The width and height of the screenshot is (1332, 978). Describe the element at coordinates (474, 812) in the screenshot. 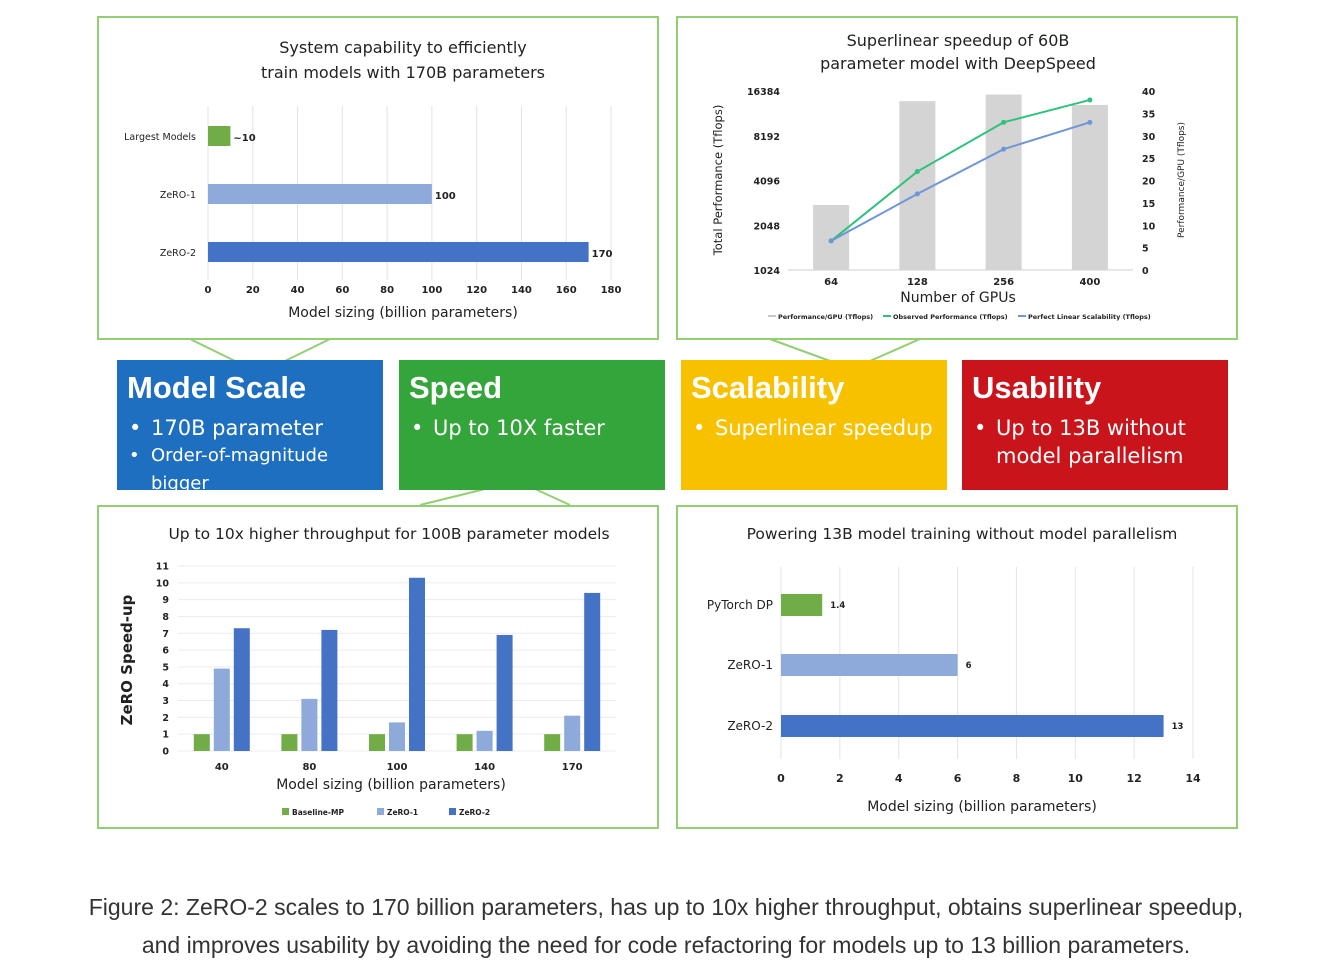

I see `legend-label: ZeRO-2` at that location.